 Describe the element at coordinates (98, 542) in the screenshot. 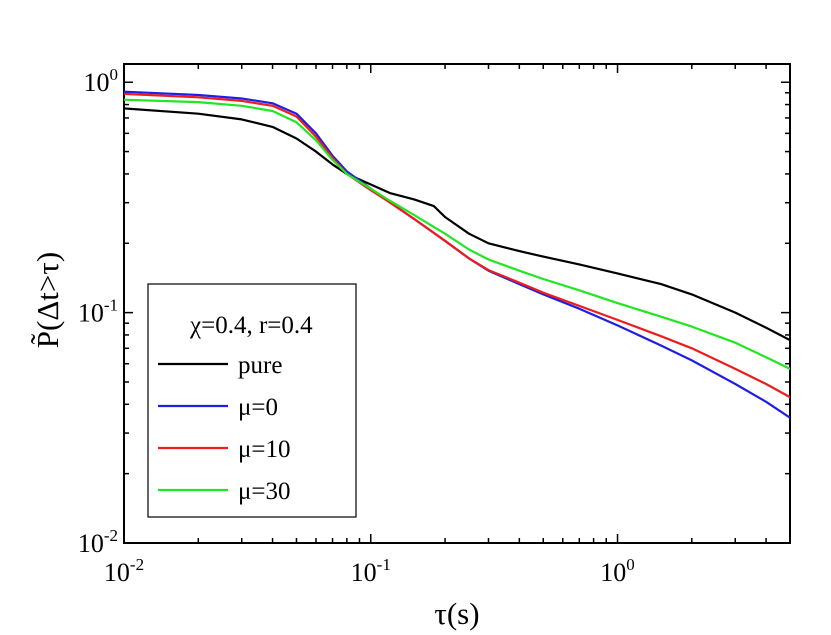

I see `y-tick-label: 10⁻²` at that location.